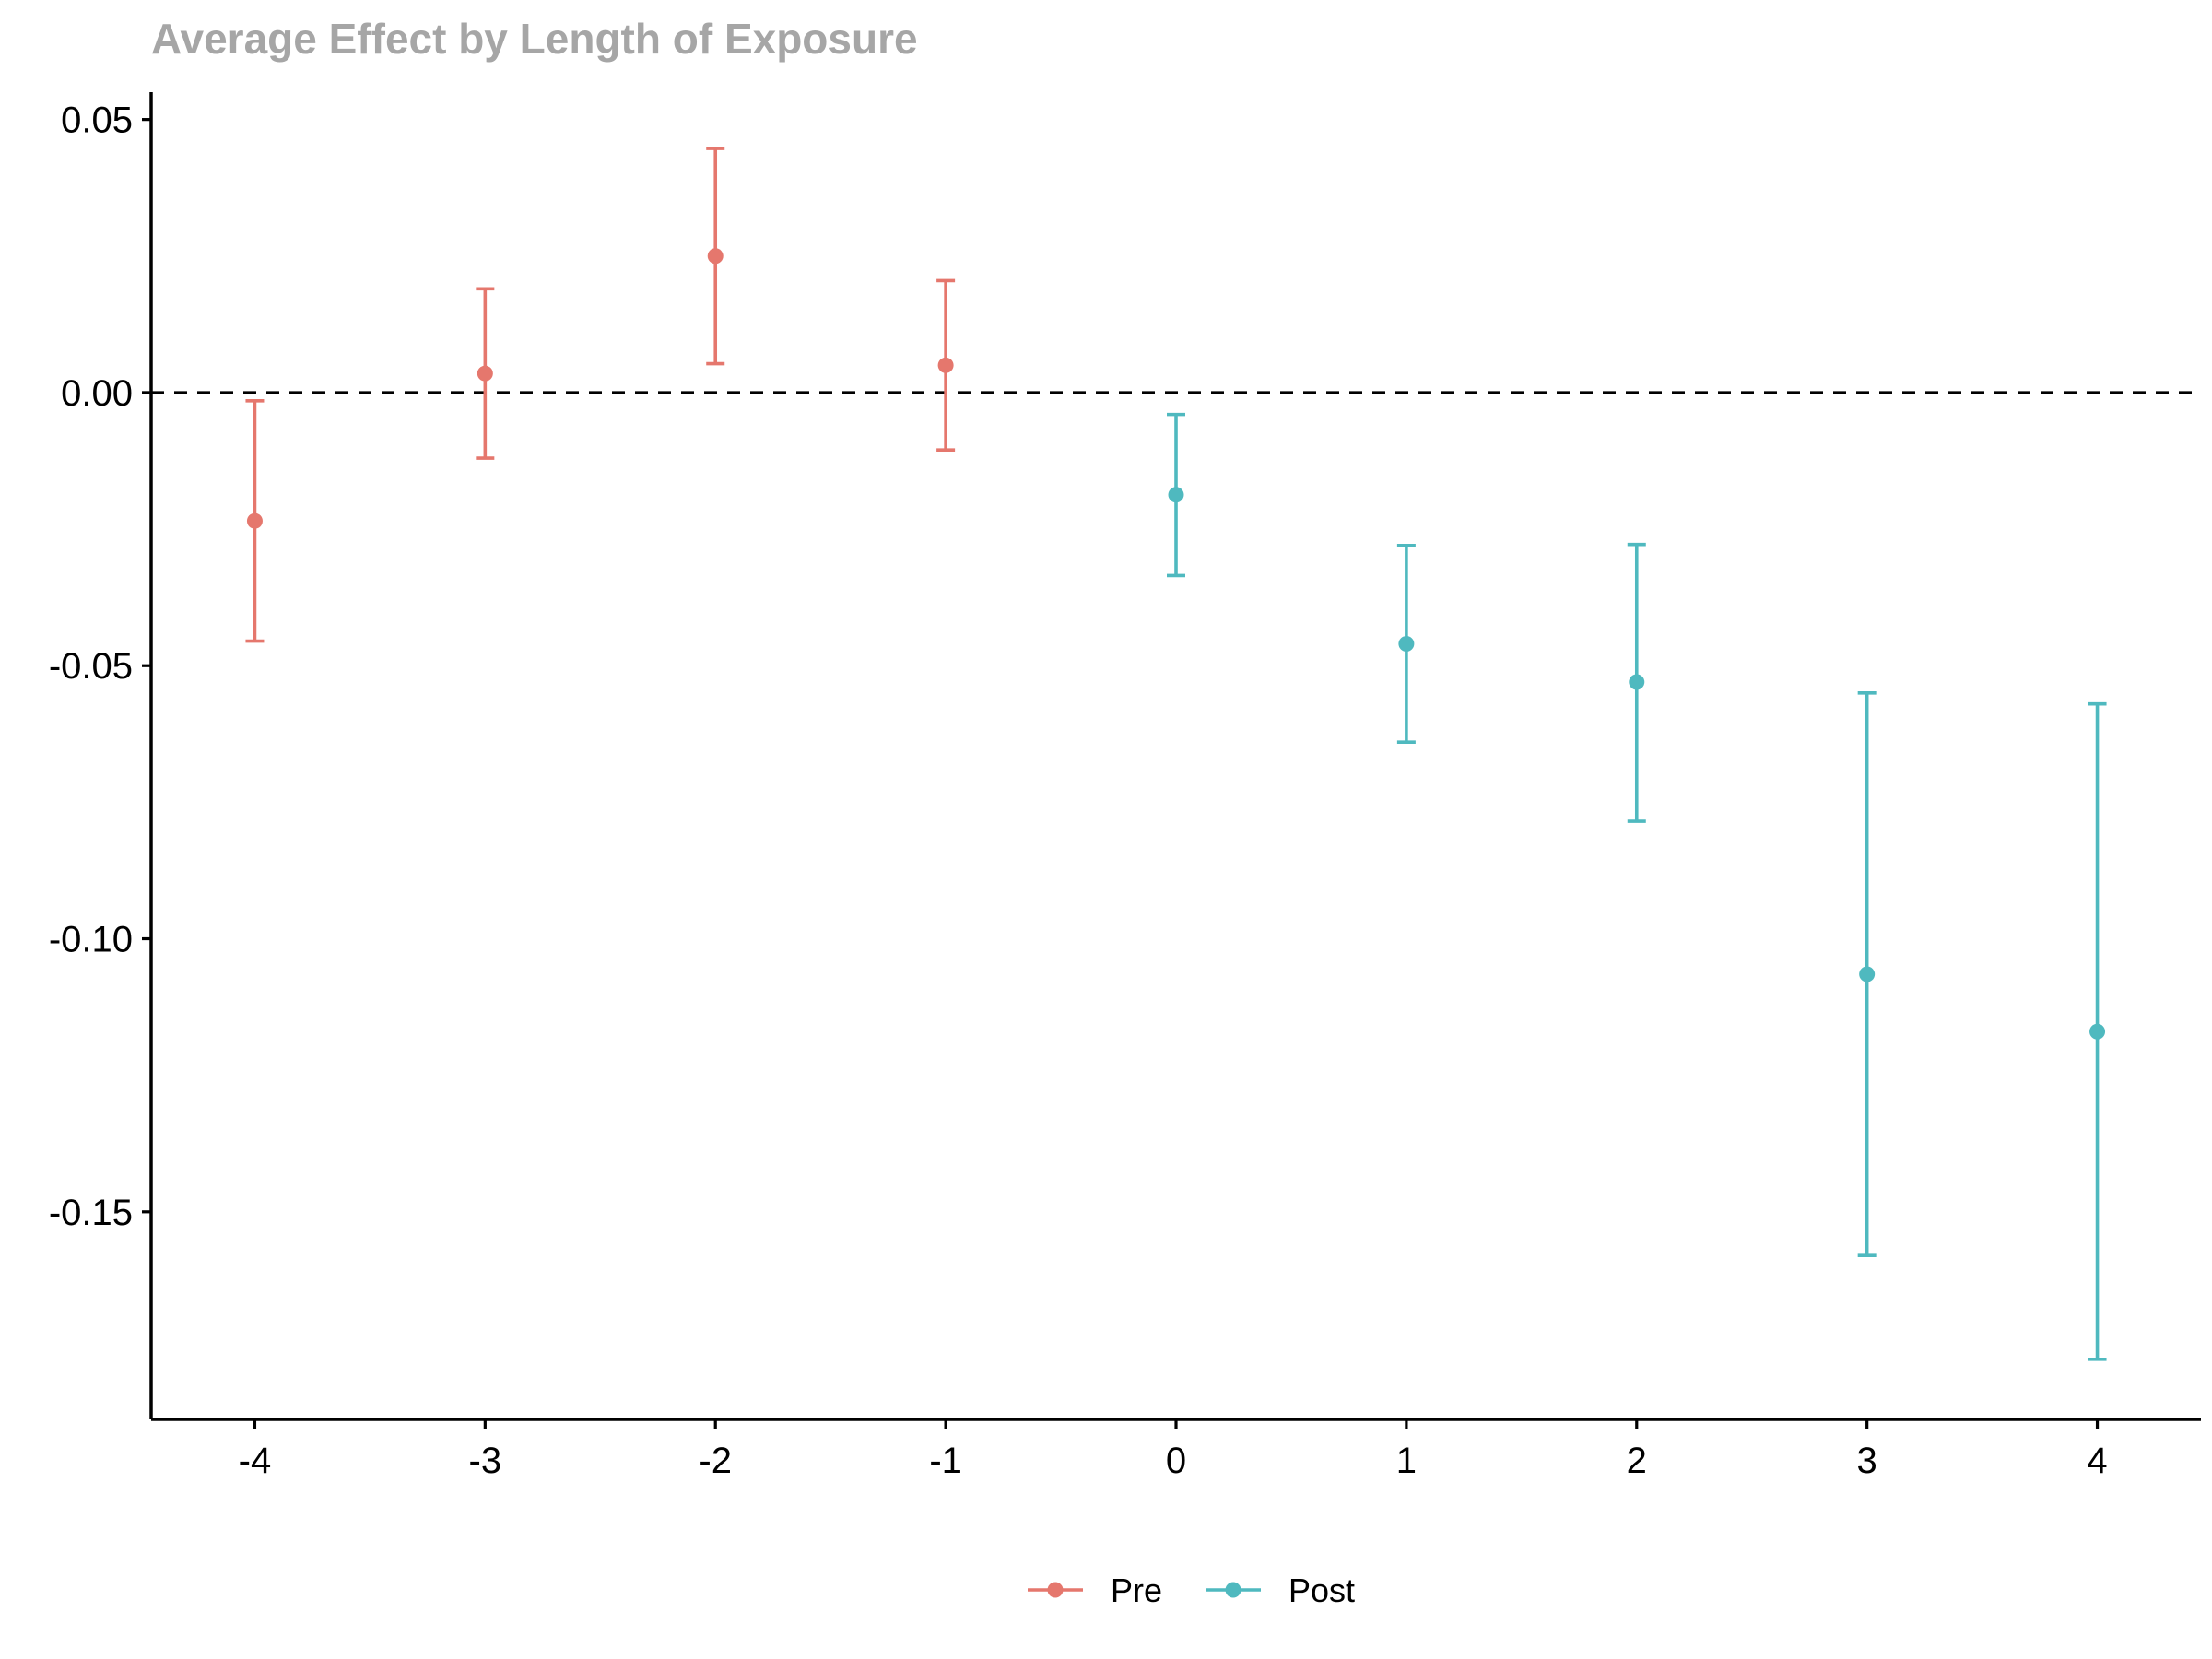 The image size is (2212, 1659). Describe the element at coordinates (97, 393) in the screenshot. I see `y-tick-label: 0.00` at that location.